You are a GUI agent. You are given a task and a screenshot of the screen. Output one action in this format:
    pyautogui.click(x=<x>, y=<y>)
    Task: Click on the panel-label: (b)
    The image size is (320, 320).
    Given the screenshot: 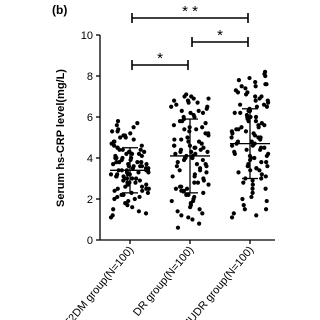 What is the action you would take?
    pyautogui.click(x=59, y=10)
    